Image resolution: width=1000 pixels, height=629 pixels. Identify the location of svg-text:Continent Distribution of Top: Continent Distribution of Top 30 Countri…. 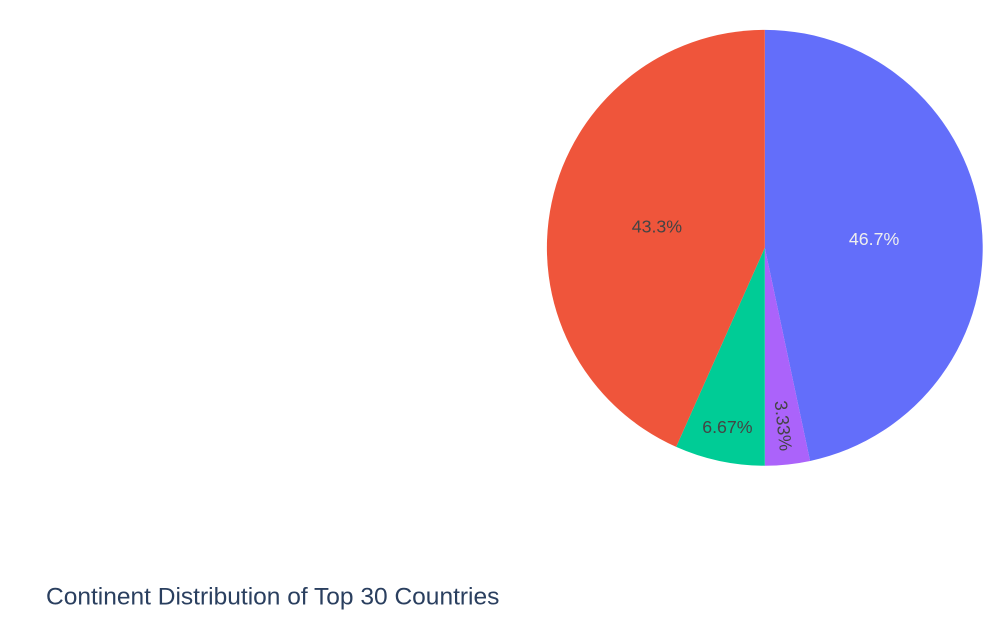
(272, 596).